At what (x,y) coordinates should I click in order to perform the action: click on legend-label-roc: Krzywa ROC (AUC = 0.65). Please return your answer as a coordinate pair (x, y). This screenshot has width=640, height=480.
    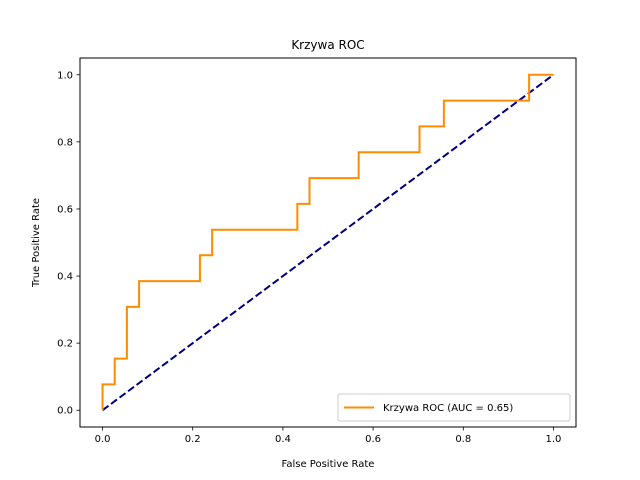
    Looking at the image, I should click on (448, 408).